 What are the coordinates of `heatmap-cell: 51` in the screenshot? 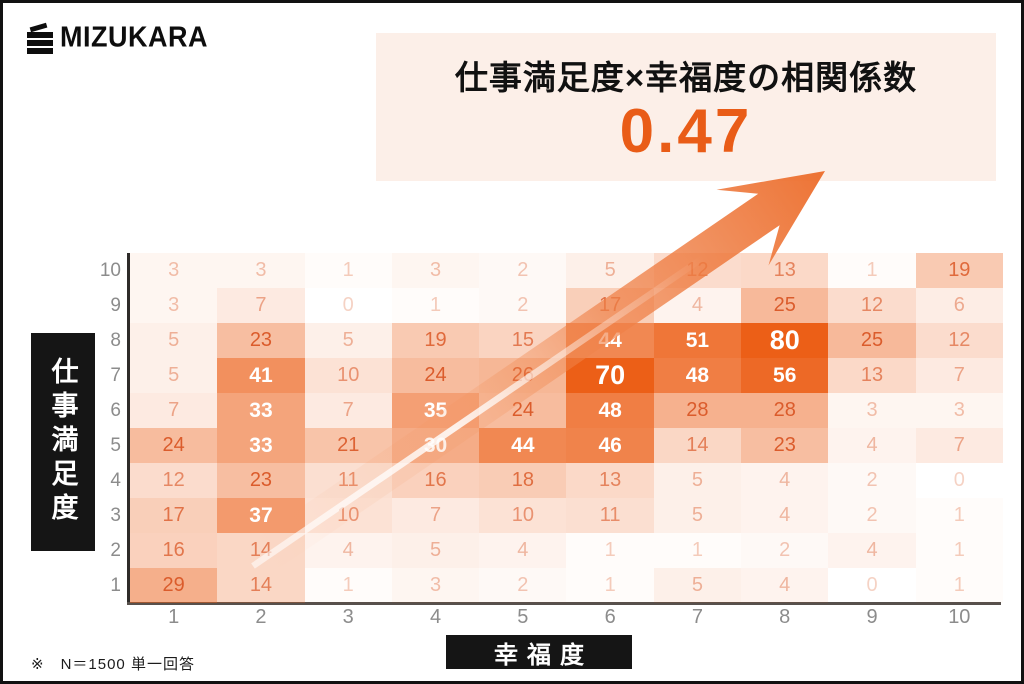 It's located at (697, 340).